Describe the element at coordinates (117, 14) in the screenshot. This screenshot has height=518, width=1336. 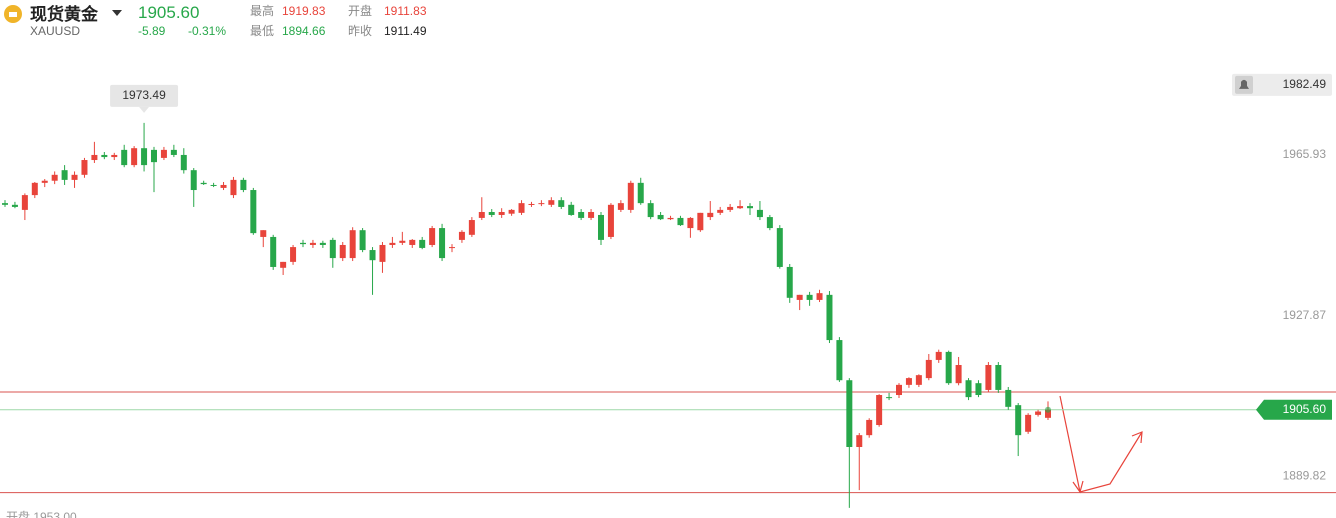
I see `dropdown-caret` at that location.